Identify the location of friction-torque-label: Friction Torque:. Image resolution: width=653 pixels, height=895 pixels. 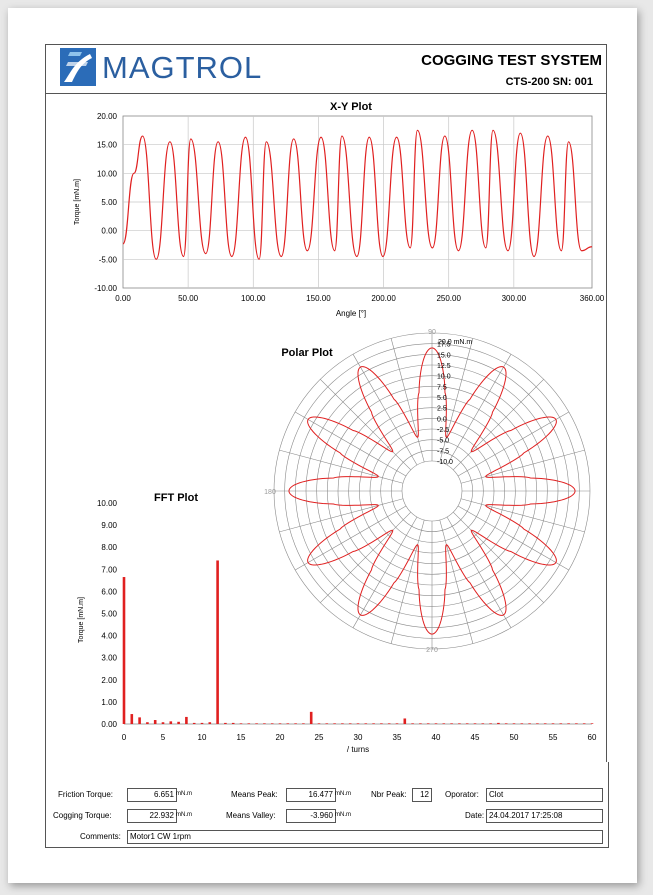
(85, 794).